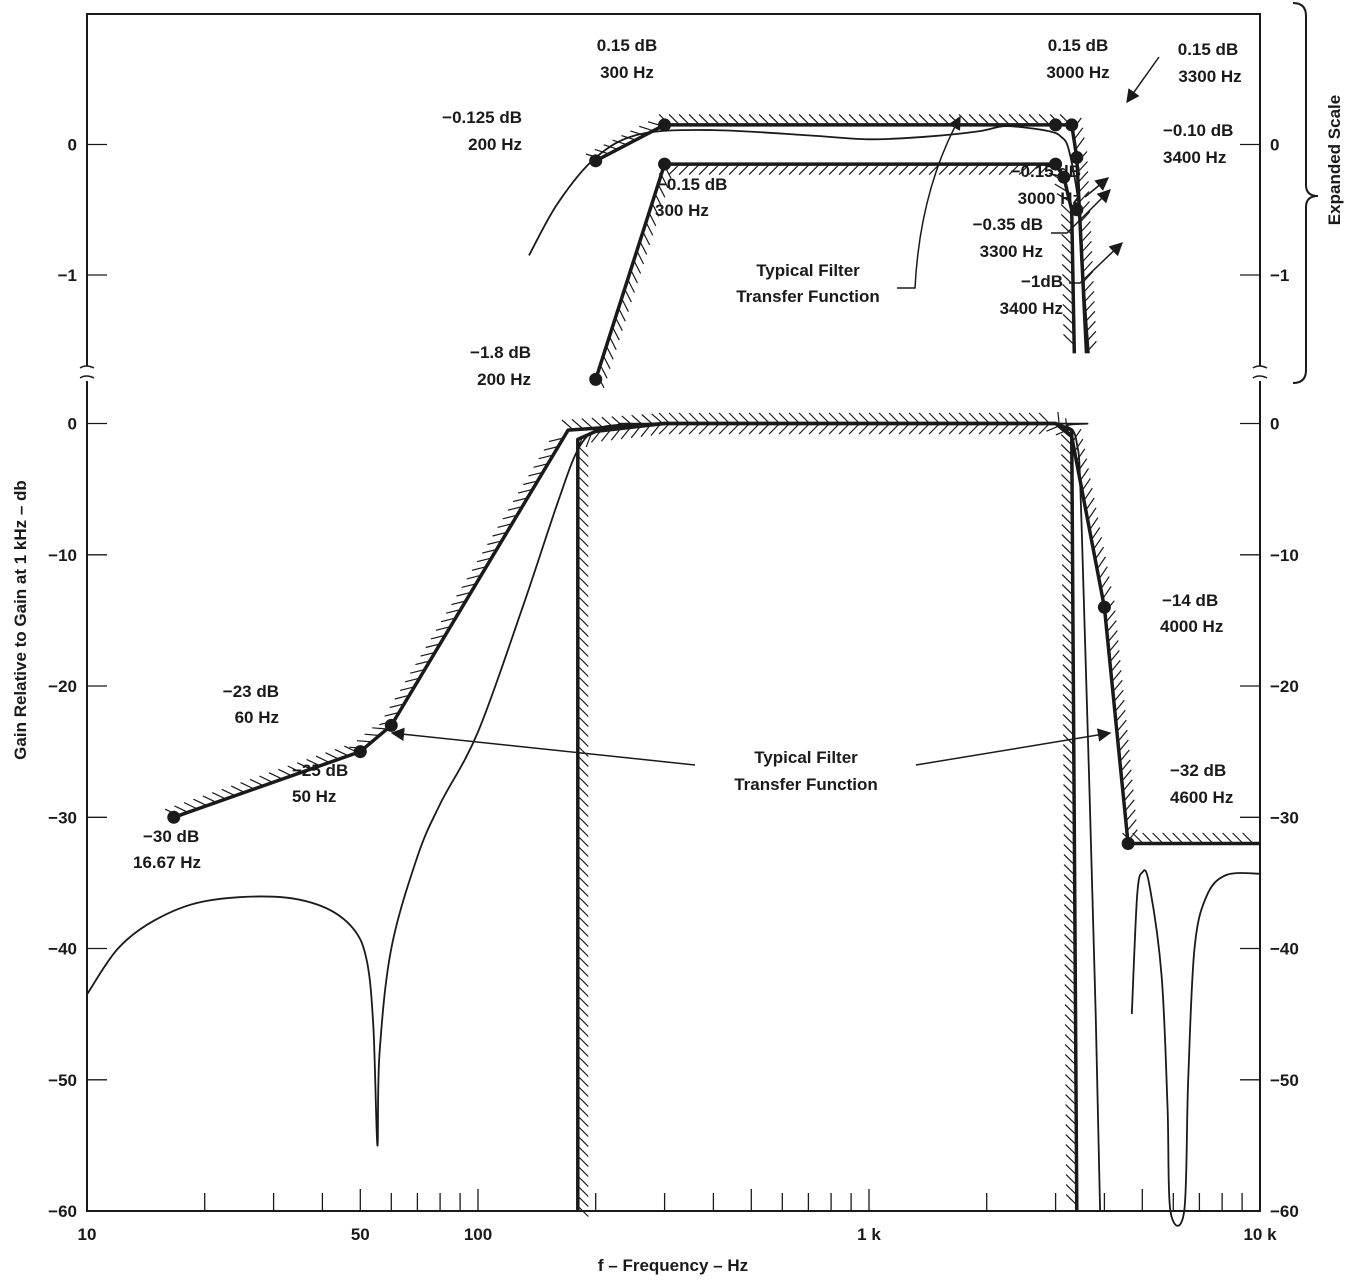 This screenshot has width=1364, height=1285. I want to click on scale-break-mark-right, so click(1260, 372).